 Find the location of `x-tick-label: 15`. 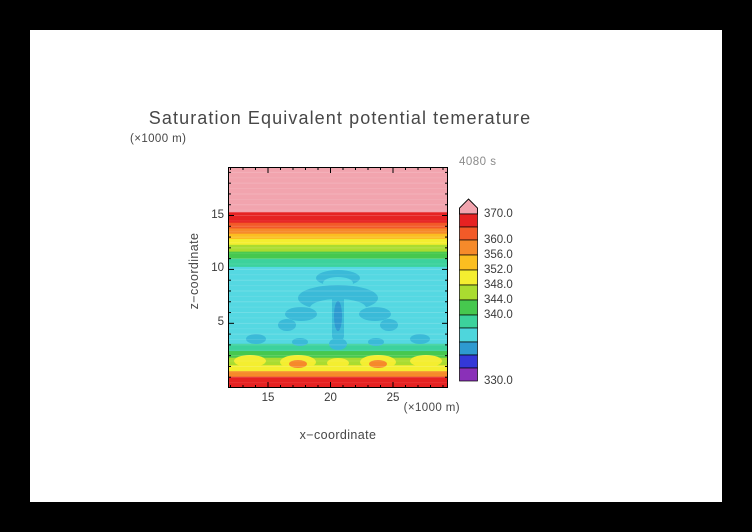

x-tick-label: 15 is located at coordinates (268, 398).